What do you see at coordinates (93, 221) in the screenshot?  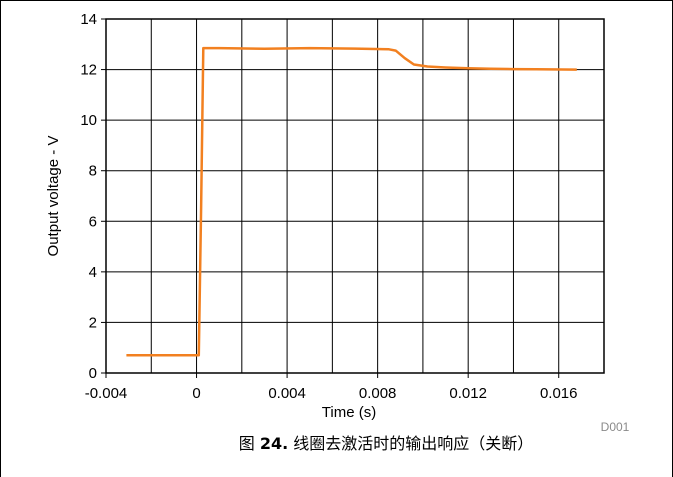 I see `y-tick-label: 6` at bounding box center [93, 221].